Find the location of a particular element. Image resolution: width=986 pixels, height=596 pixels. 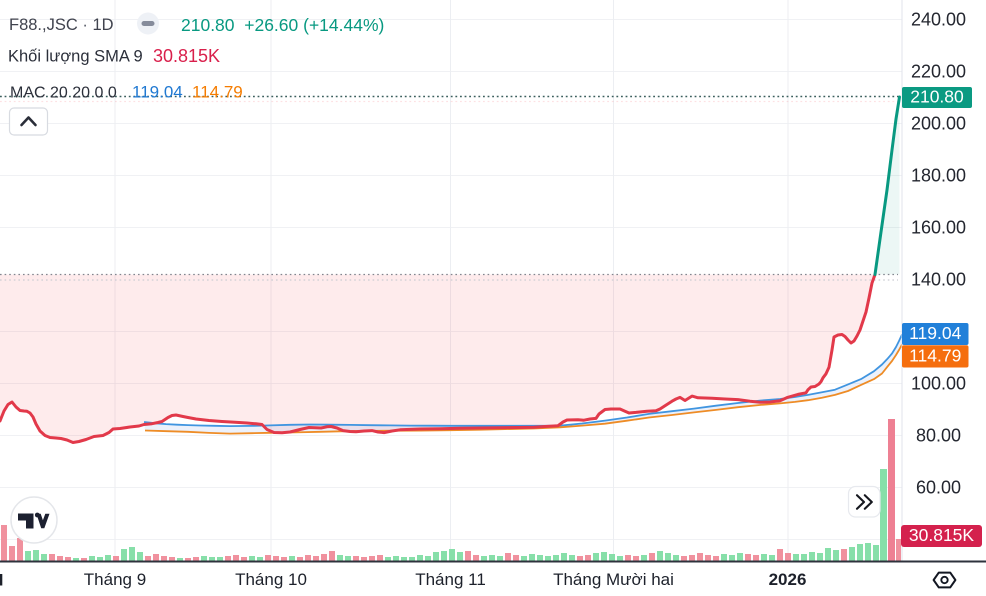

svg-text: 140.00 is located at coordinates (938, 280).